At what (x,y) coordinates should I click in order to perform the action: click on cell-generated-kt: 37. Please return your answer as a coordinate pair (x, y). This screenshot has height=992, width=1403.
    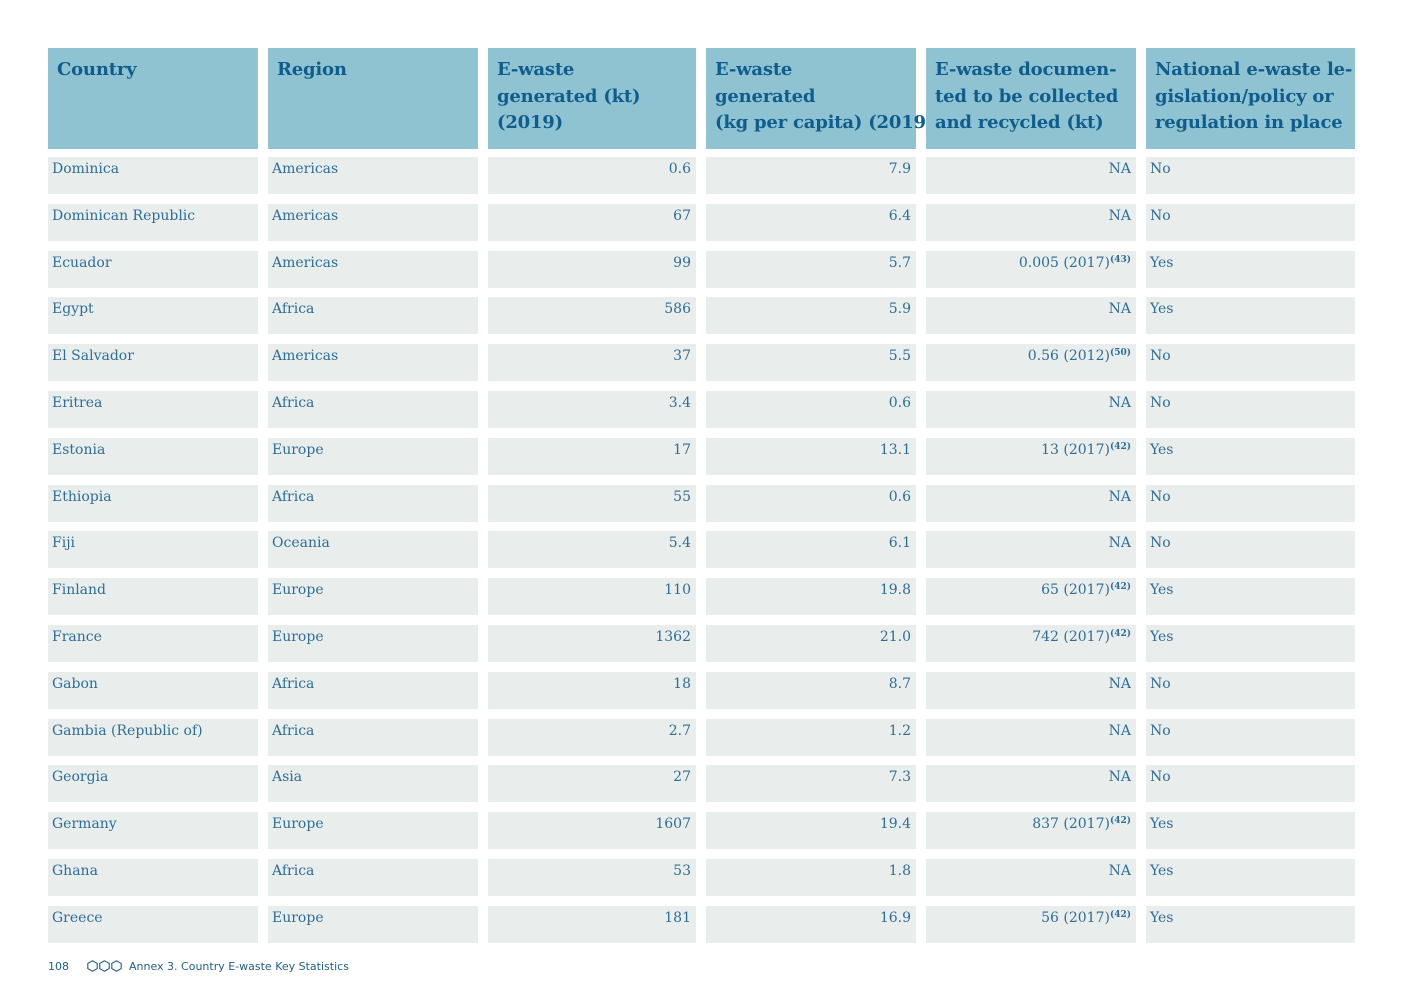
    Looking at the image, I should click on (592, 363).